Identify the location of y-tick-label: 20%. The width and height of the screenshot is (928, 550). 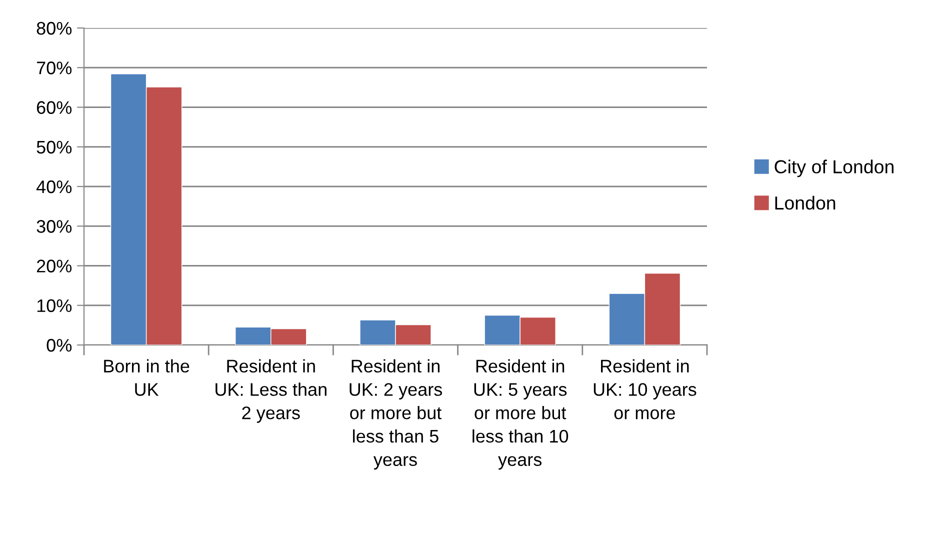
(54, 266).